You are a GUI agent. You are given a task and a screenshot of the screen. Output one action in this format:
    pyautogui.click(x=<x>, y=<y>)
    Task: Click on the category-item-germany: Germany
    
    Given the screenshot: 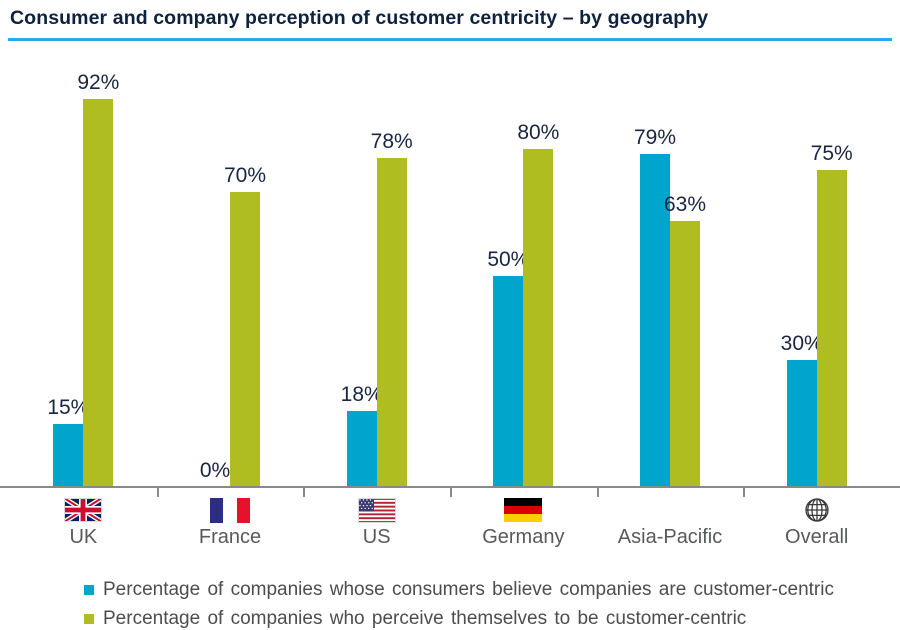 What is the action you would take?
    pyautogui.click(x=523, y=521)
    